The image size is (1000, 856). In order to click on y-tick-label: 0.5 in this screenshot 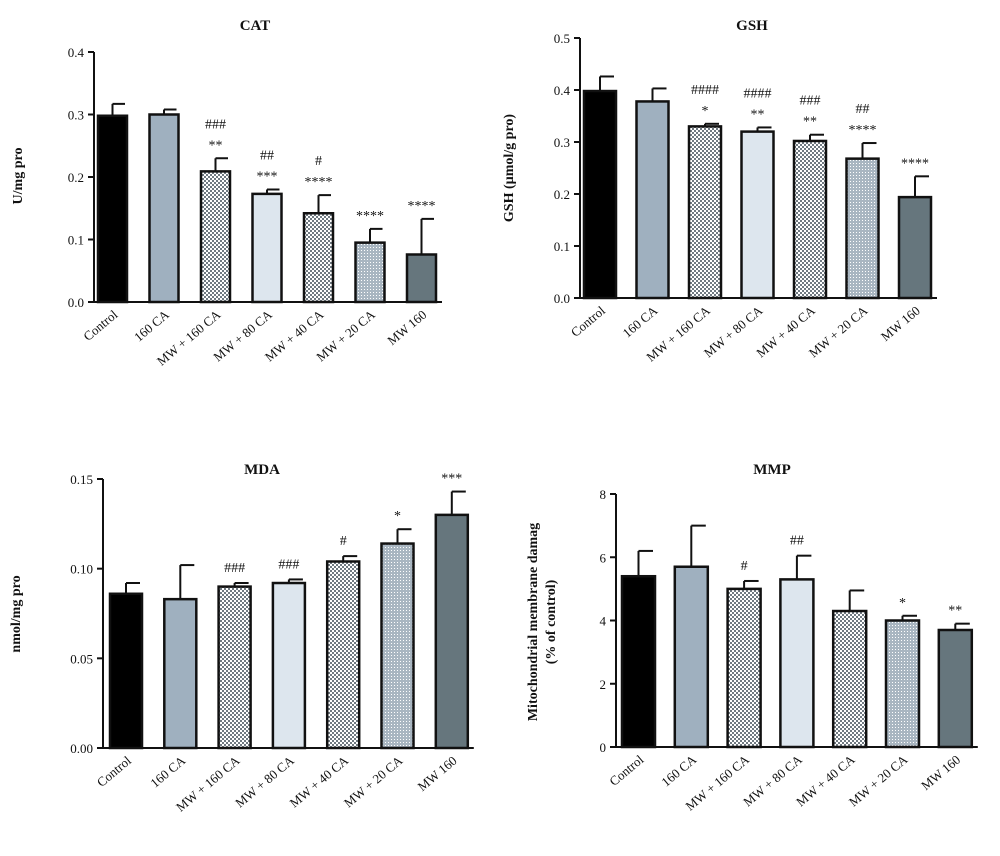, I will do `click(562, 38)`.